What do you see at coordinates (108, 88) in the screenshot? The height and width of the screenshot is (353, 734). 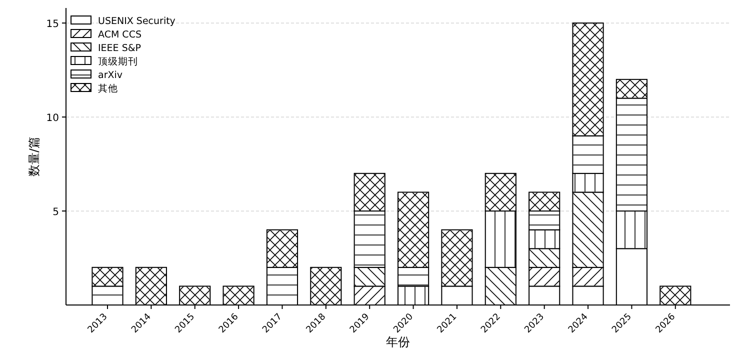 I see `legend-label: 其他` at bounding box center [108, 88].